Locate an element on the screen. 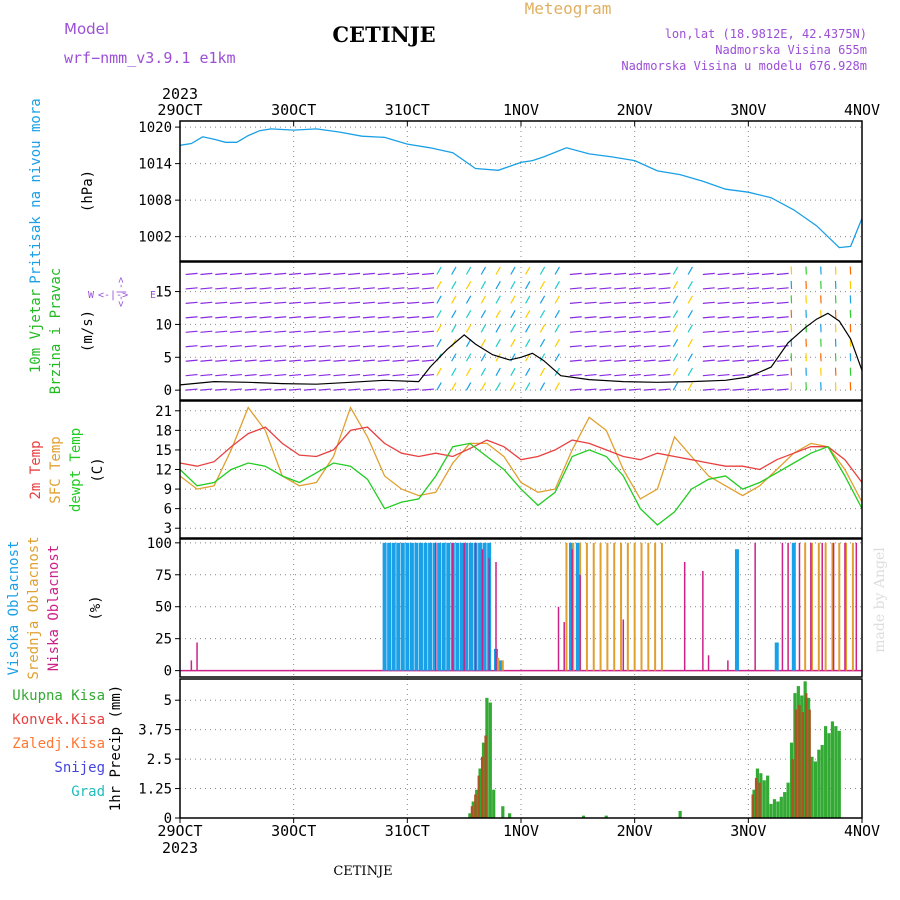 This screenshot has width=900, height=900. pressure-ytick-label: 1008 is located at coordinates (155, 201).